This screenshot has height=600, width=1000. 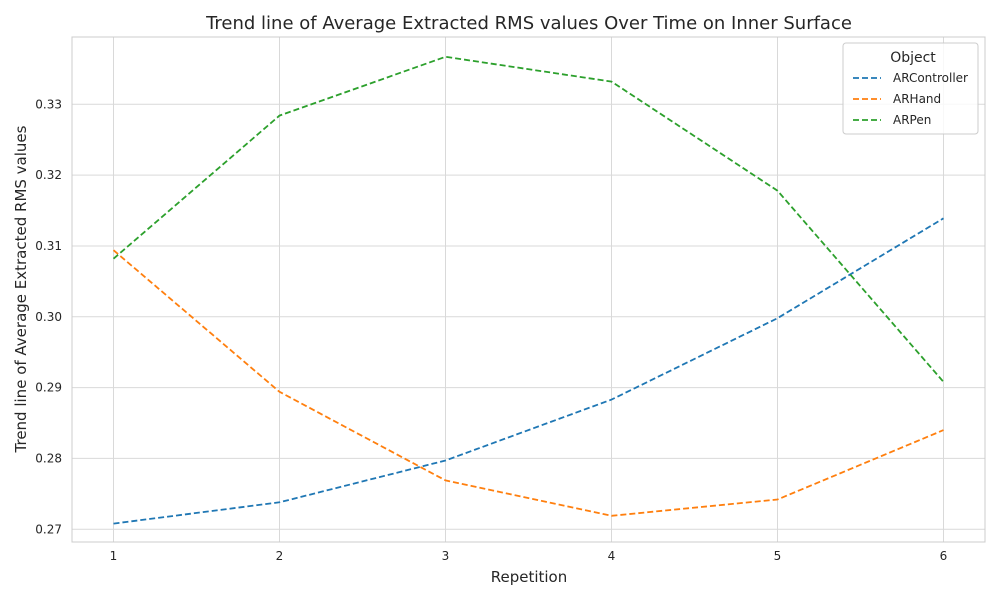 I want to click on y-tick-label: 0.28, so click(x=48, y=458).